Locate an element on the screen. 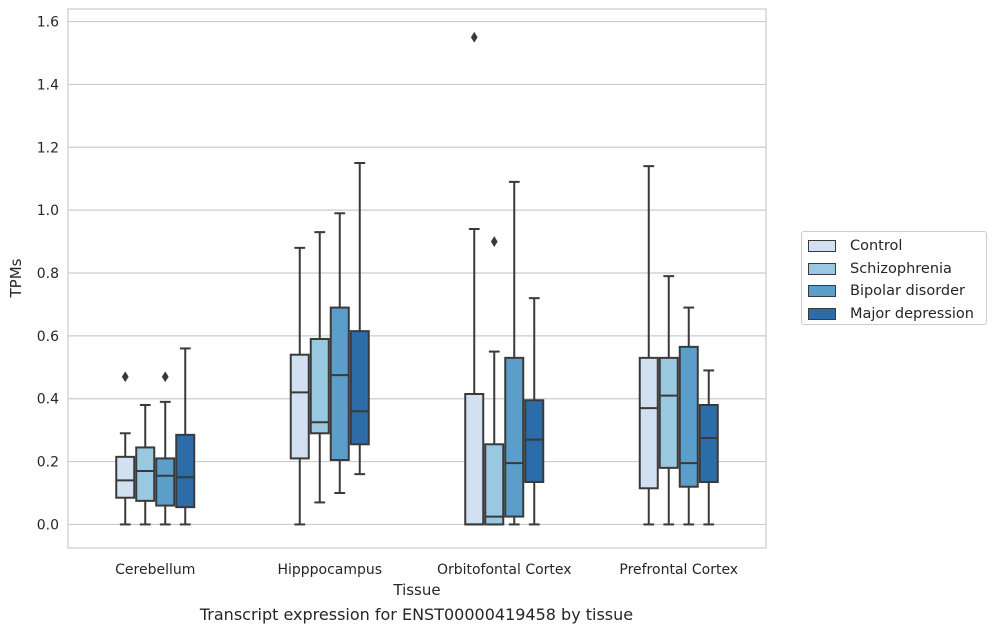 The width and height of the screenshot is (997, 634). x-tick-label: Prefrontal Cortex is located at coordinates (678, 570).